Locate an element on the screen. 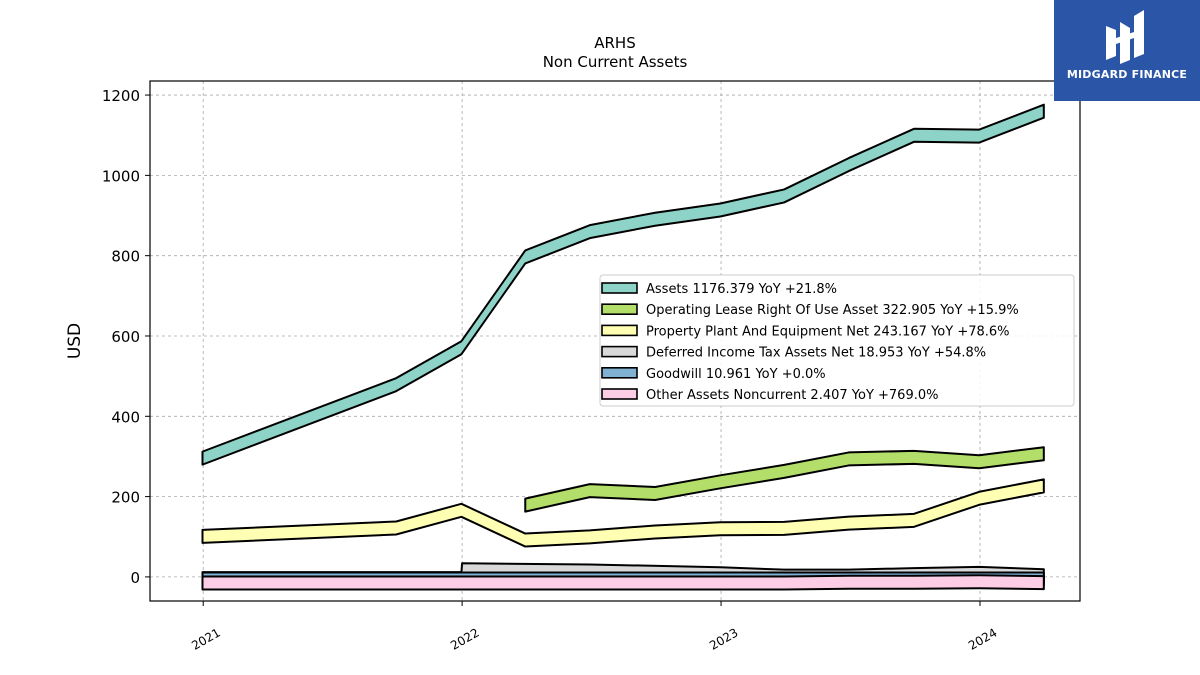 The height and width of the screenshot is (675, 1200). x-tick-label: 2022 is located at coordinates (464, 638).